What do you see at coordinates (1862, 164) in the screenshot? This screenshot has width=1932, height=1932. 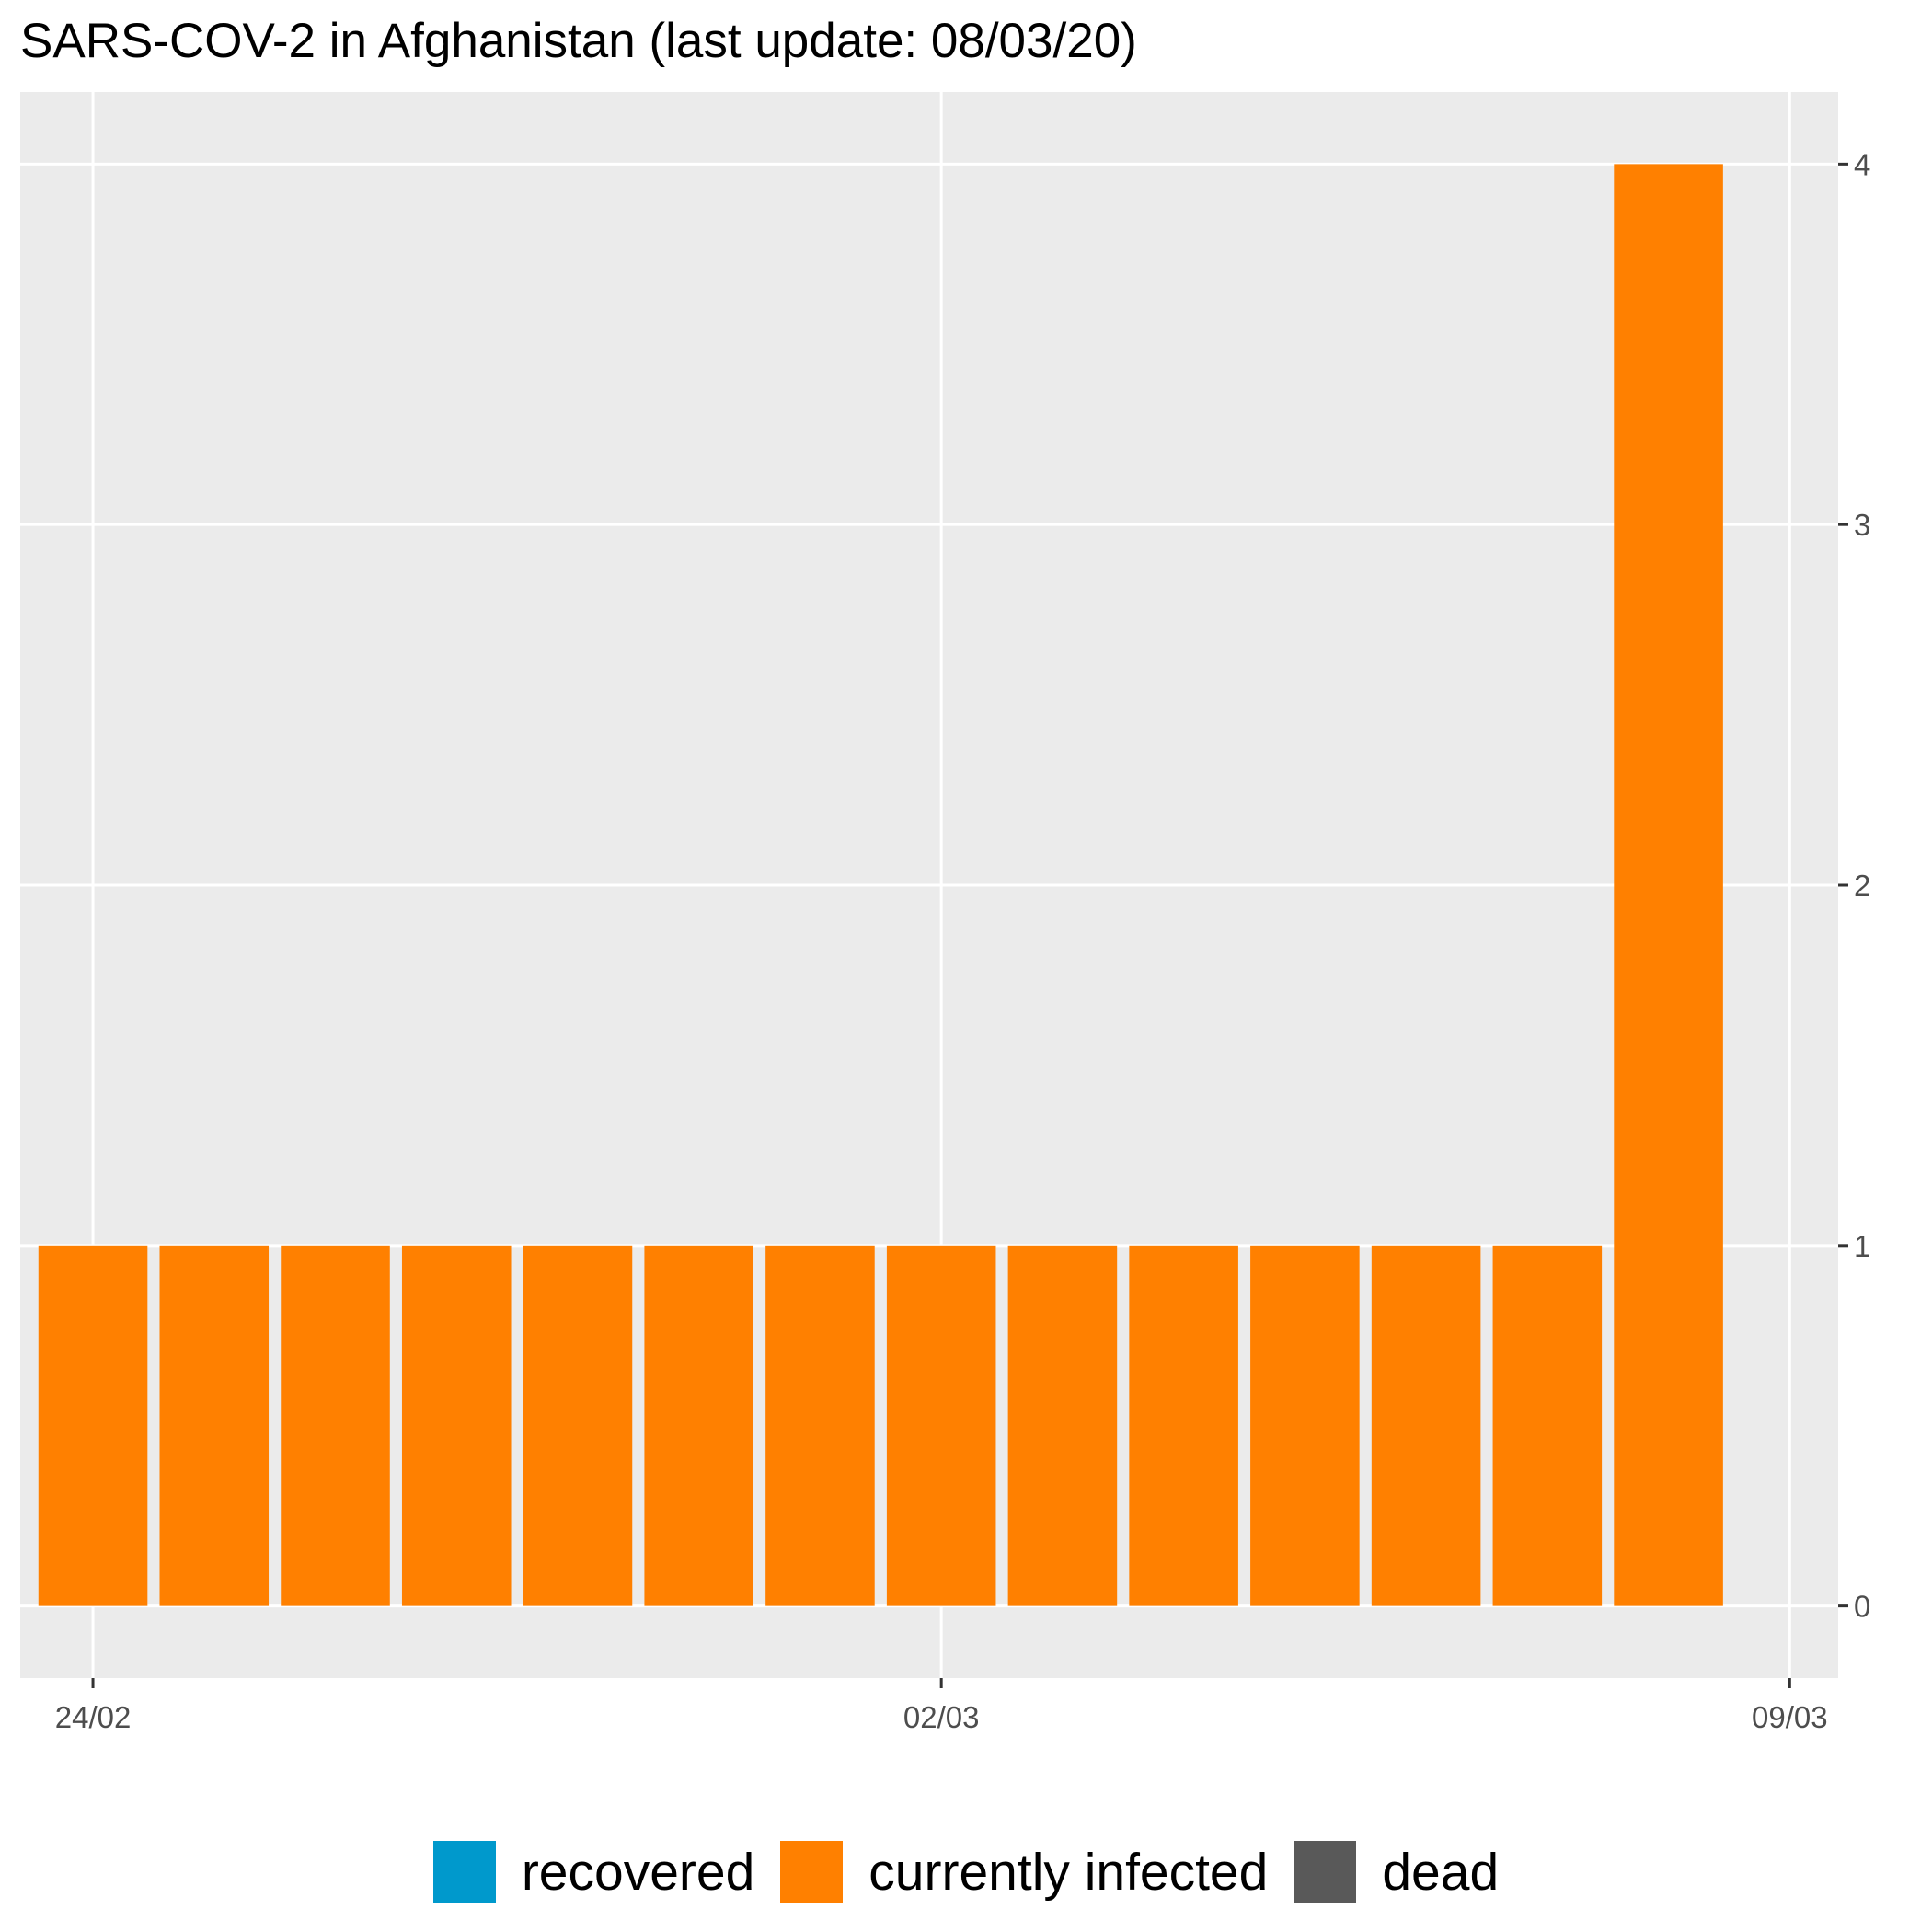 I see `y-tick-label: 4` at bounding box center [1862, 164].